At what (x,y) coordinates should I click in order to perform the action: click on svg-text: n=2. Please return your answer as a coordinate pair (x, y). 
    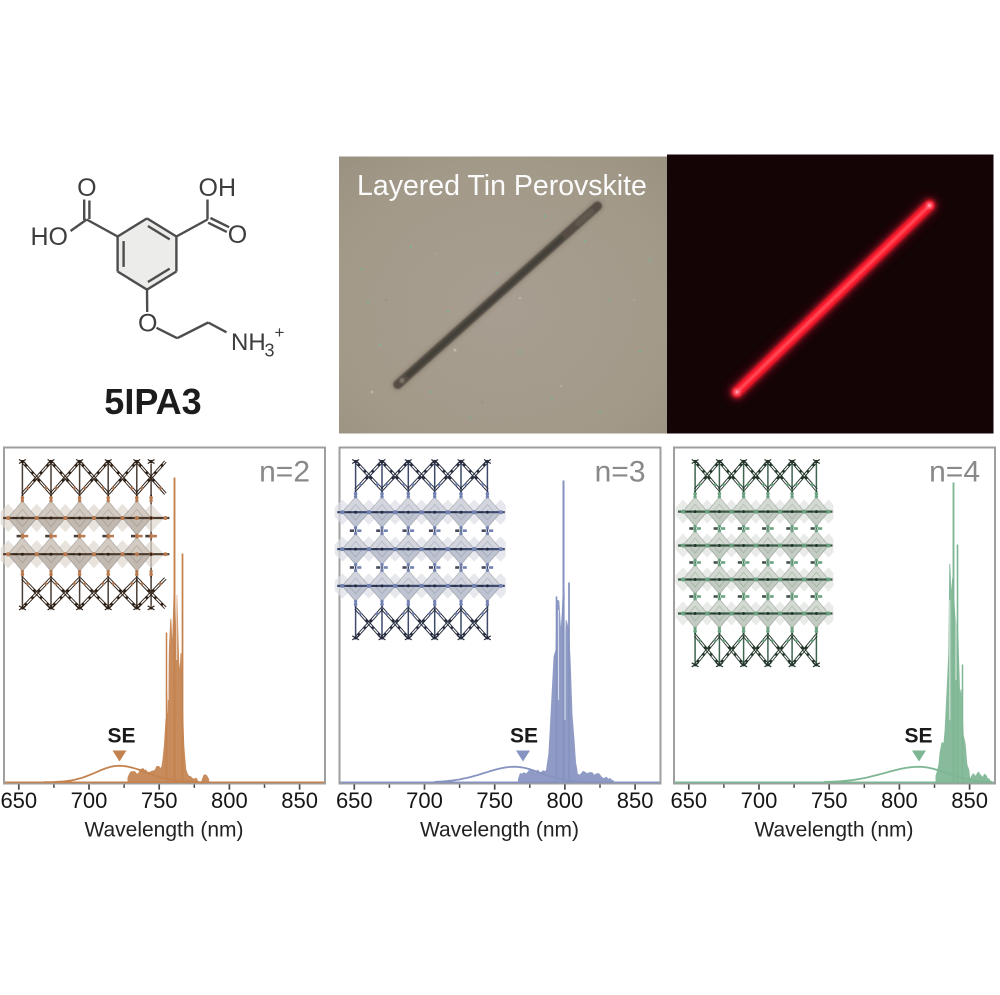
    Looking at the image, I should click on (284, 472).